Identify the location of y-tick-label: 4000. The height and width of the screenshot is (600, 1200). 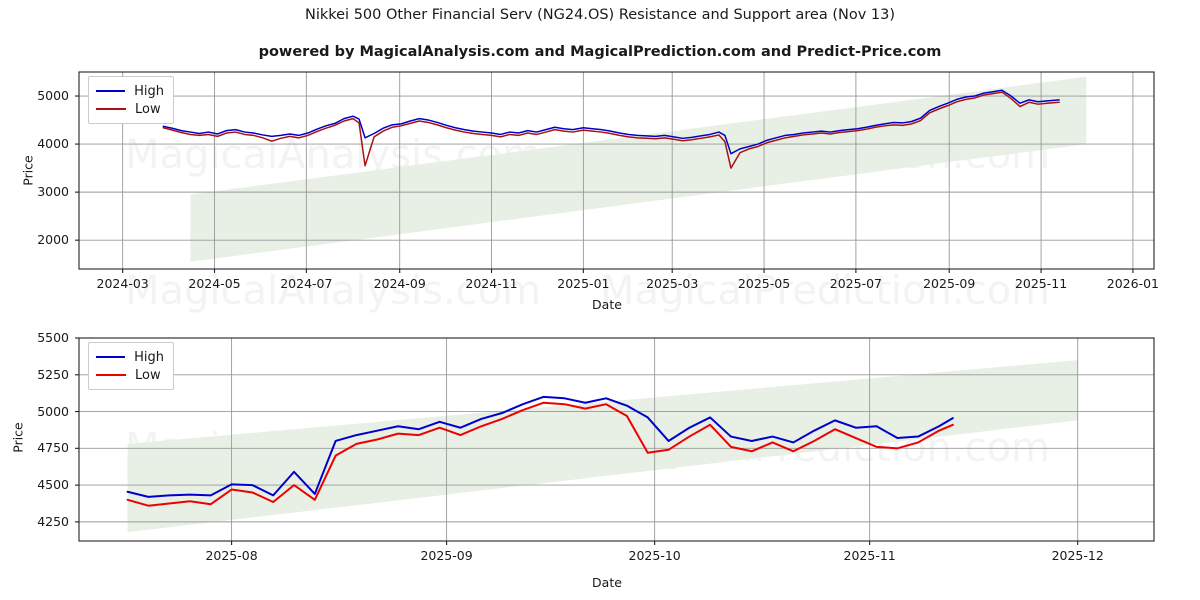
(53, 144).